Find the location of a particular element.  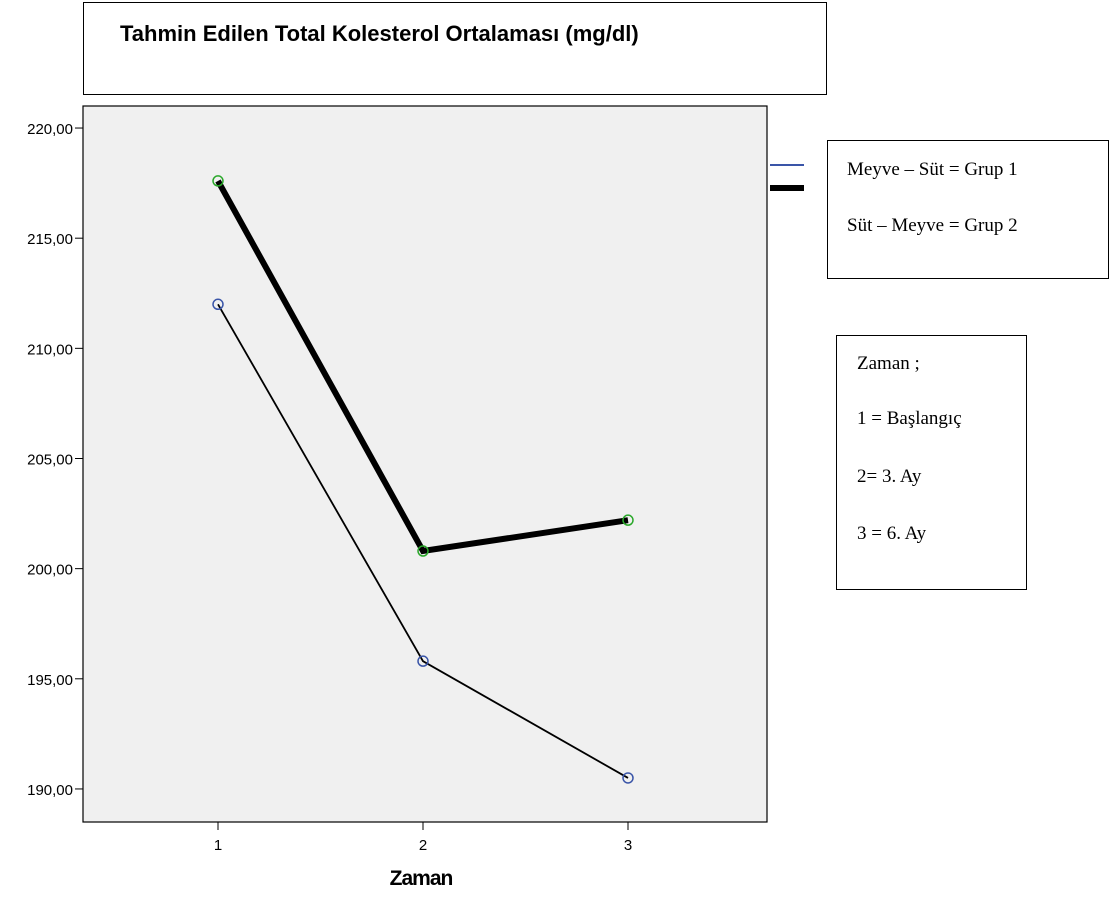

x-axis-title: Zaman is located at coordinates (421, 878).